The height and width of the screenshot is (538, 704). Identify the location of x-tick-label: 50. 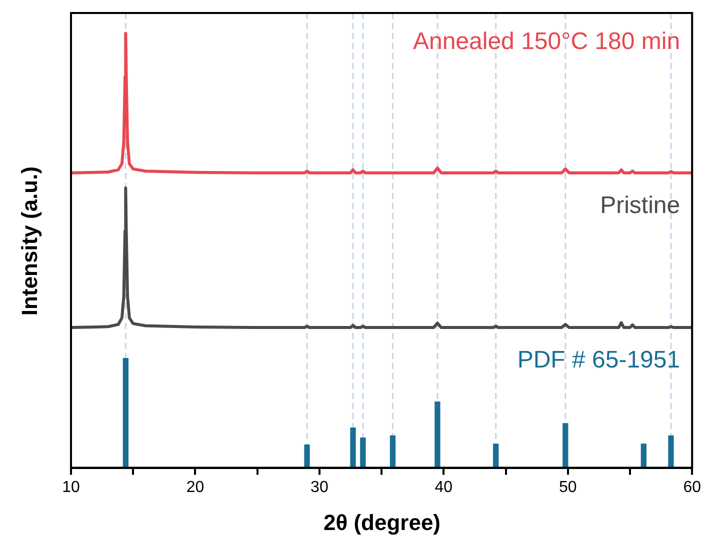
(567, 487).